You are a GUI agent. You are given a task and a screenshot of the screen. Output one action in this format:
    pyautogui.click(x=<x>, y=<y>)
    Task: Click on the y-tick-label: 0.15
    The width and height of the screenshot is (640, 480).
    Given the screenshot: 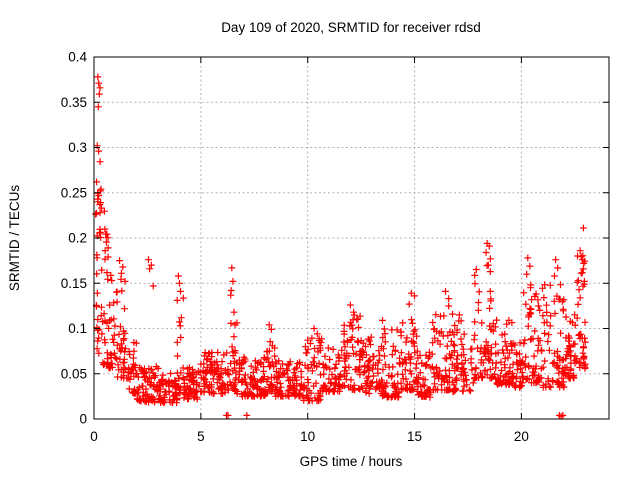 What is the action you would take?
    pyautogui.click(x=74, y=283)
    